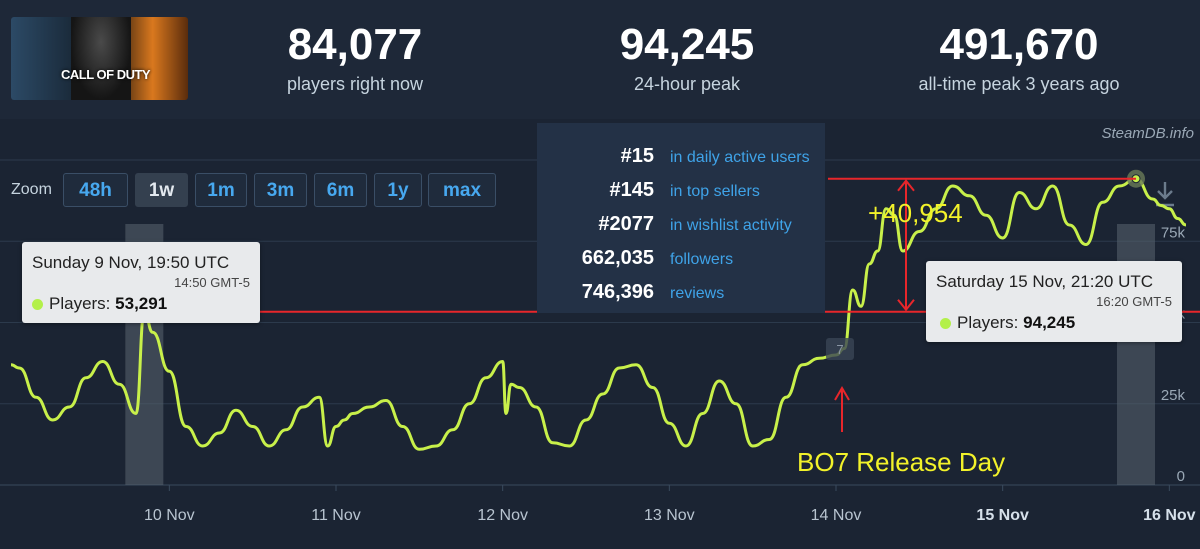 This screenshot has width=1200, height=549. What do you see at coordinates (632, 190) in the screenshot?
I see `ranking-value: #145` at bounding box center [632, 190].